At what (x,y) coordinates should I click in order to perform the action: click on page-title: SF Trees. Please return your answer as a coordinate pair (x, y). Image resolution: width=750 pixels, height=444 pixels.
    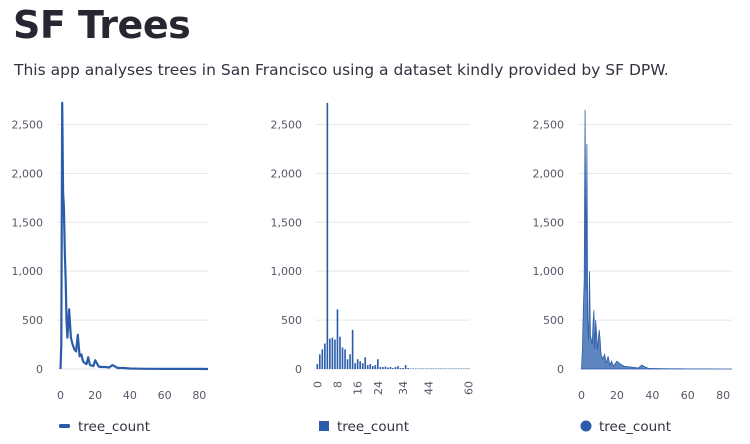
    Looking at the image, I should click on (102, 25).